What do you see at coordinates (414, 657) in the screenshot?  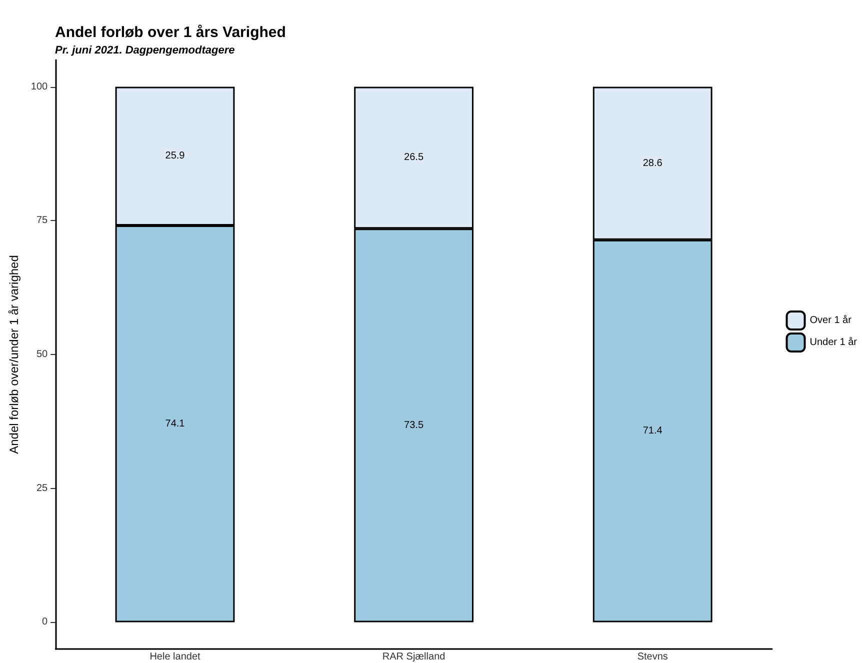 I see `x-tick-label: RAR Sjælland` at bounding box center [414, 657].